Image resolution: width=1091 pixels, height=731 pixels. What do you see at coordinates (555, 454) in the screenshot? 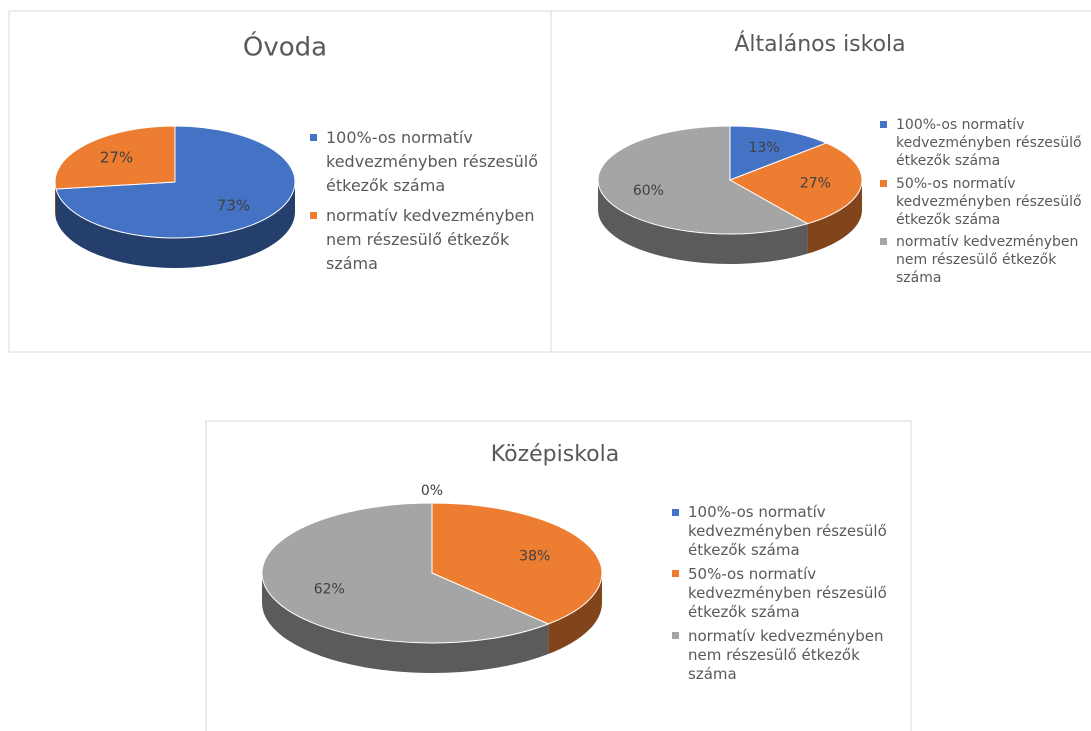
I see `chart-title: Középiskola` at bounding box center [555, 454].